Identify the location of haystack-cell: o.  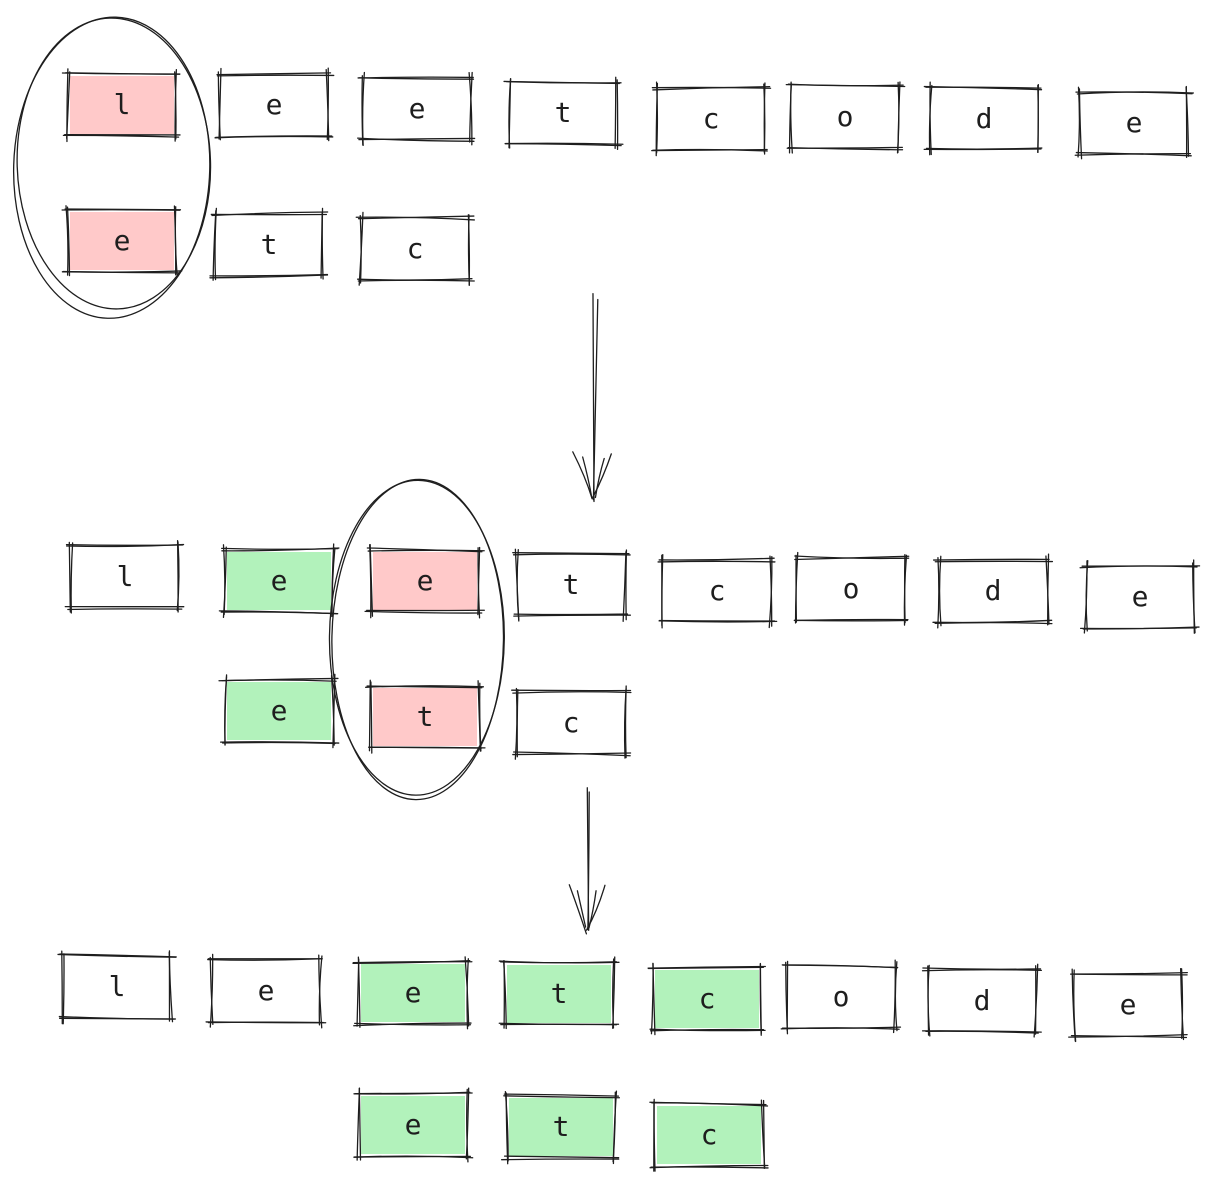
(841, 997).